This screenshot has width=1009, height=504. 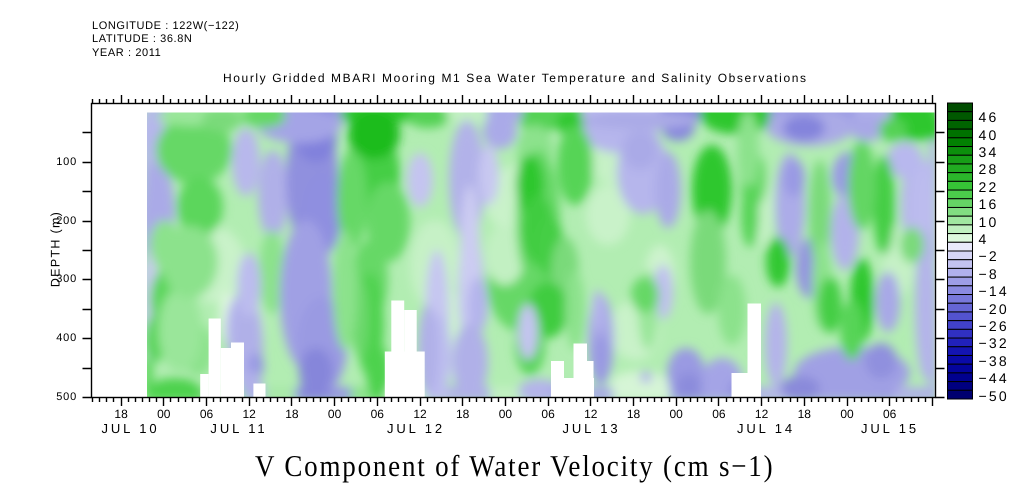 I want to click on svg-text: DEPTH (m), so click(x=56, y=249).